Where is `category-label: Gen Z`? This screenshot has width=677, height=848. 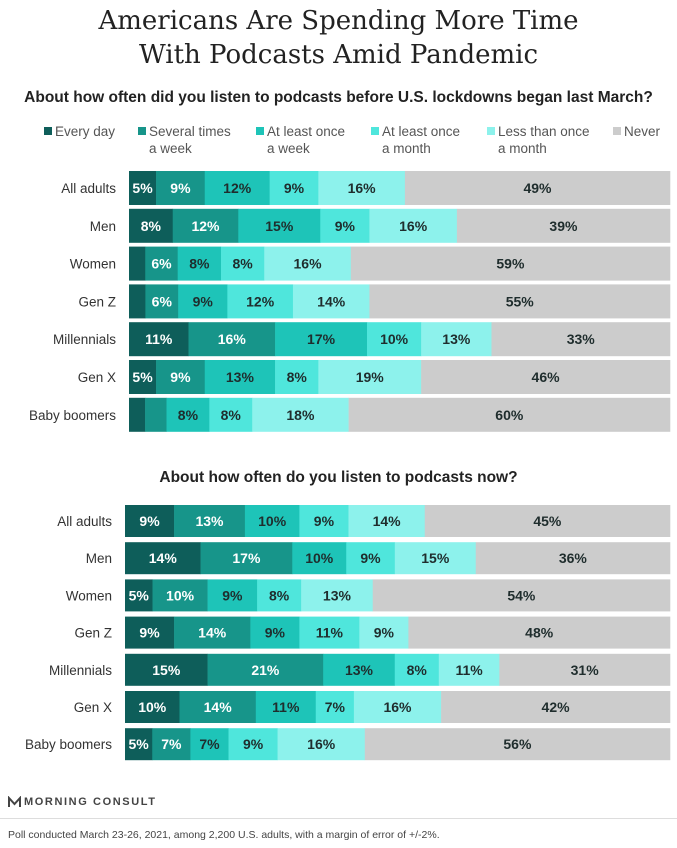 category-label: Gen Z is located at coordinates (97, 301).